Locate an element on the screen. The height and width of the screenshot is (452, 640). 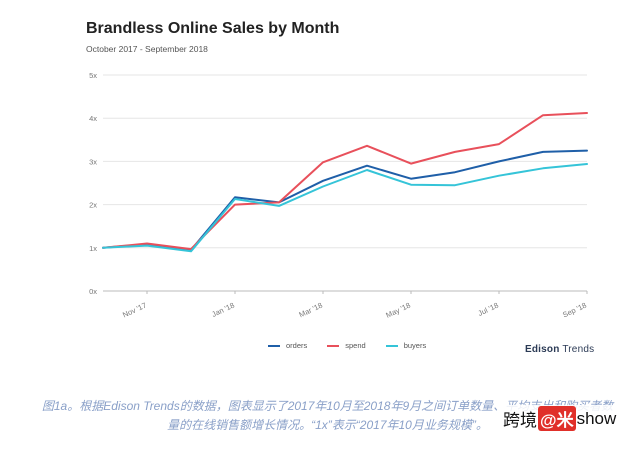
legend-item-spend: spend is located at coordinates (346, 345).